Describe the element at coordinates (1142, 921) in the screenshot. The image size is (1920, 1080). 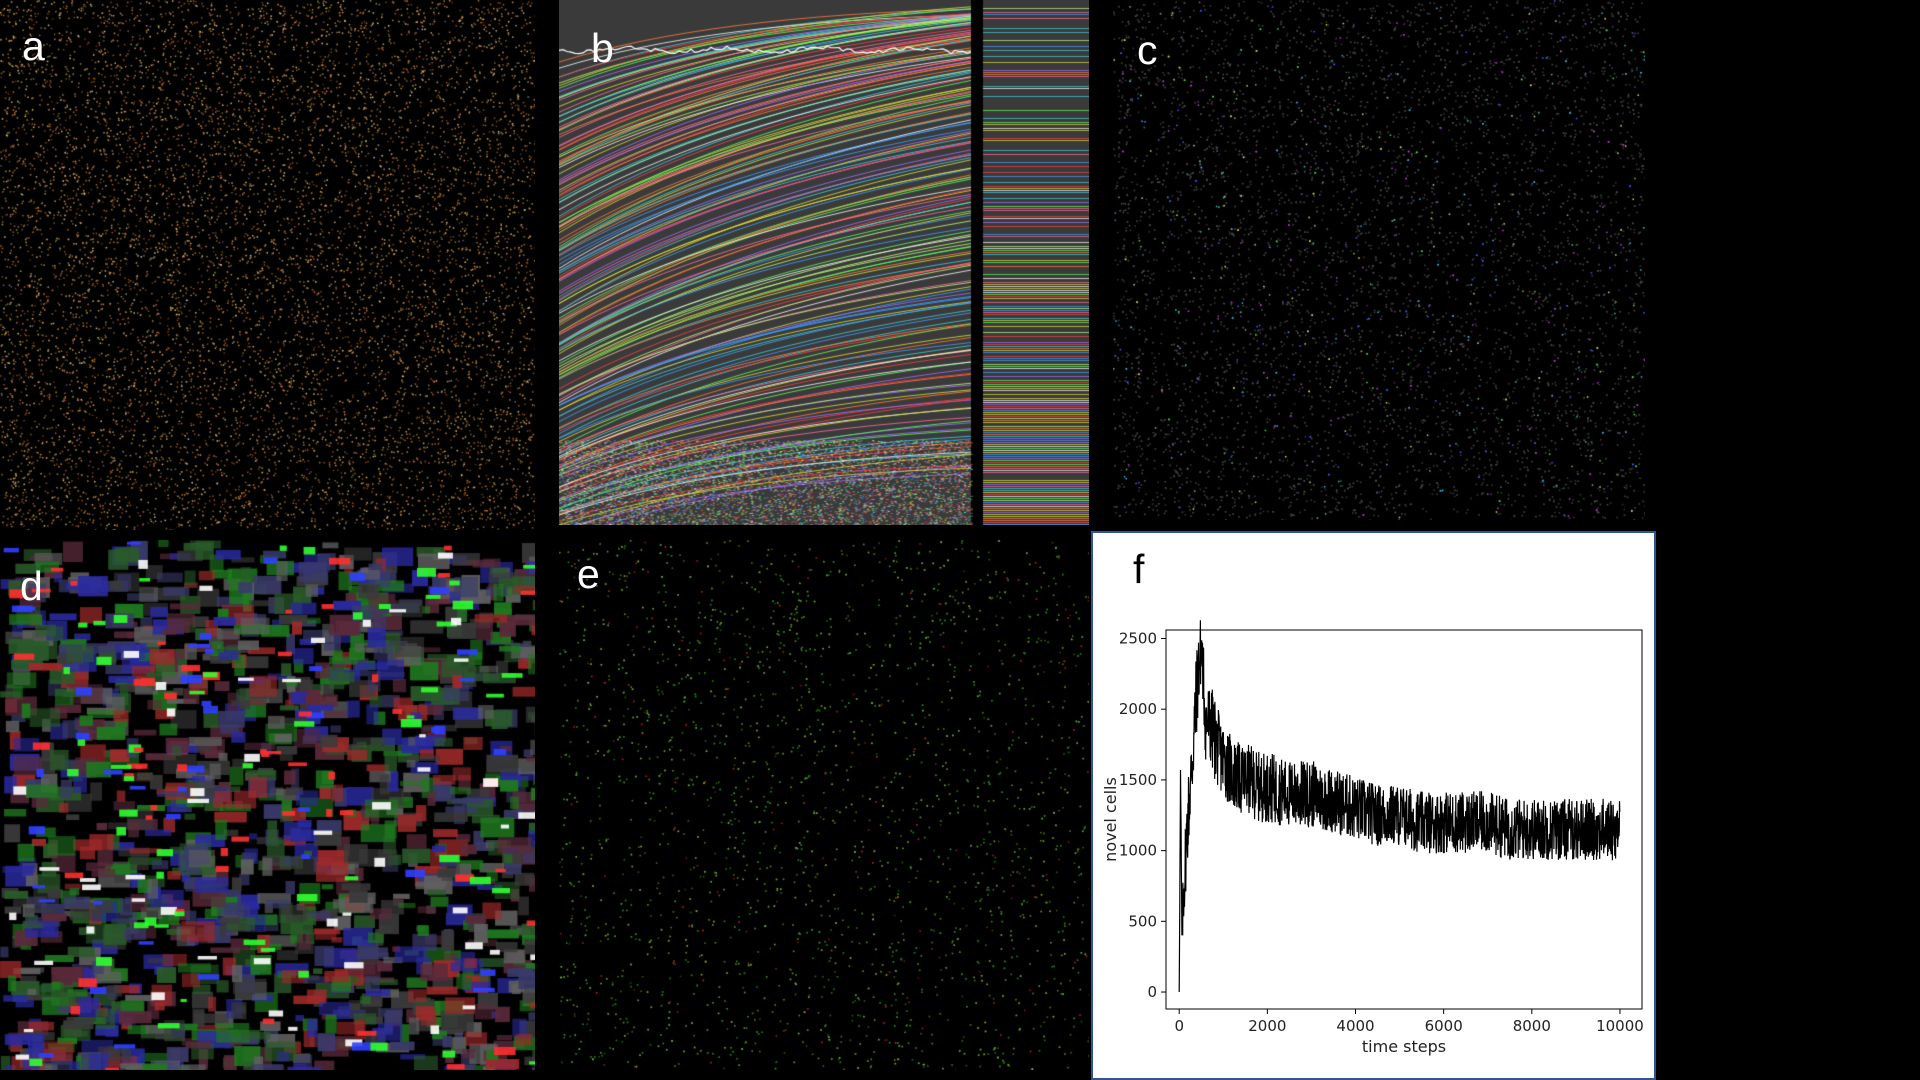
I see `y-tick-label: 500` at that location.